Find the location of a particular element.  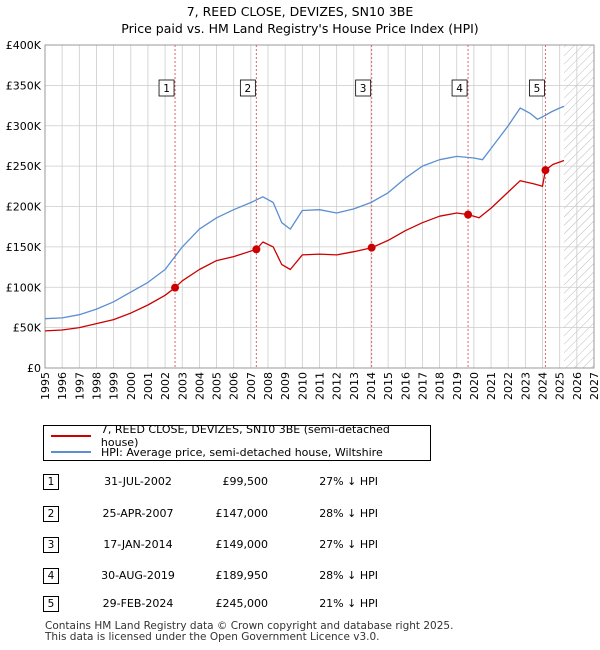

x-tick-label: 2014 is located at coordinates (371, 386).